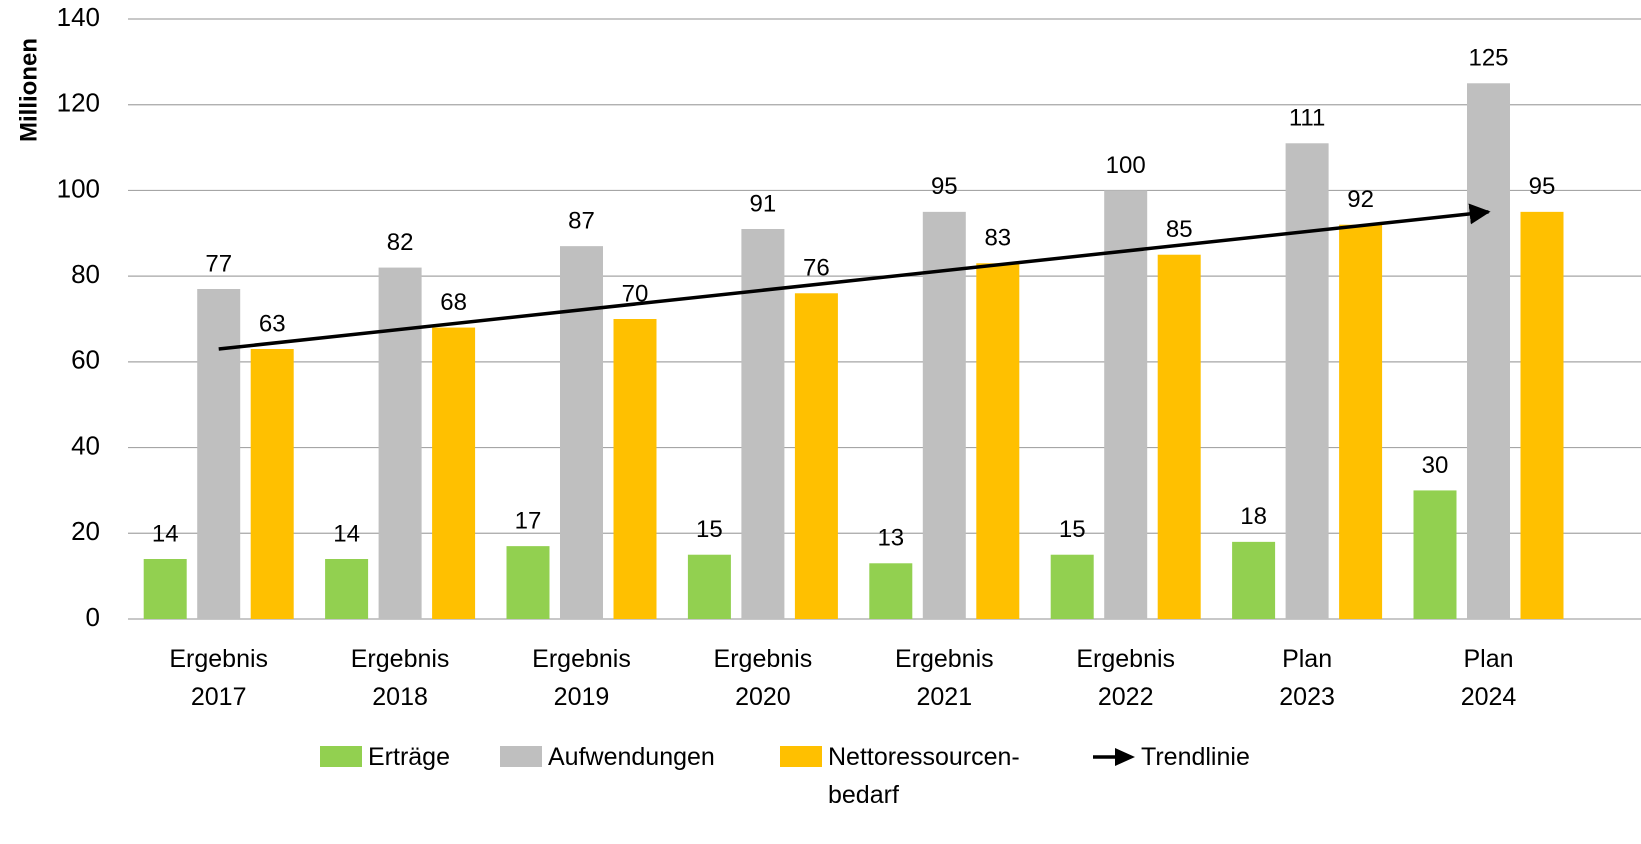 This screenshot has width=1641, height=844. Describe the element at coordinates (78, 103) in the screenshot. I see `y-tick-label: 120` at that location.